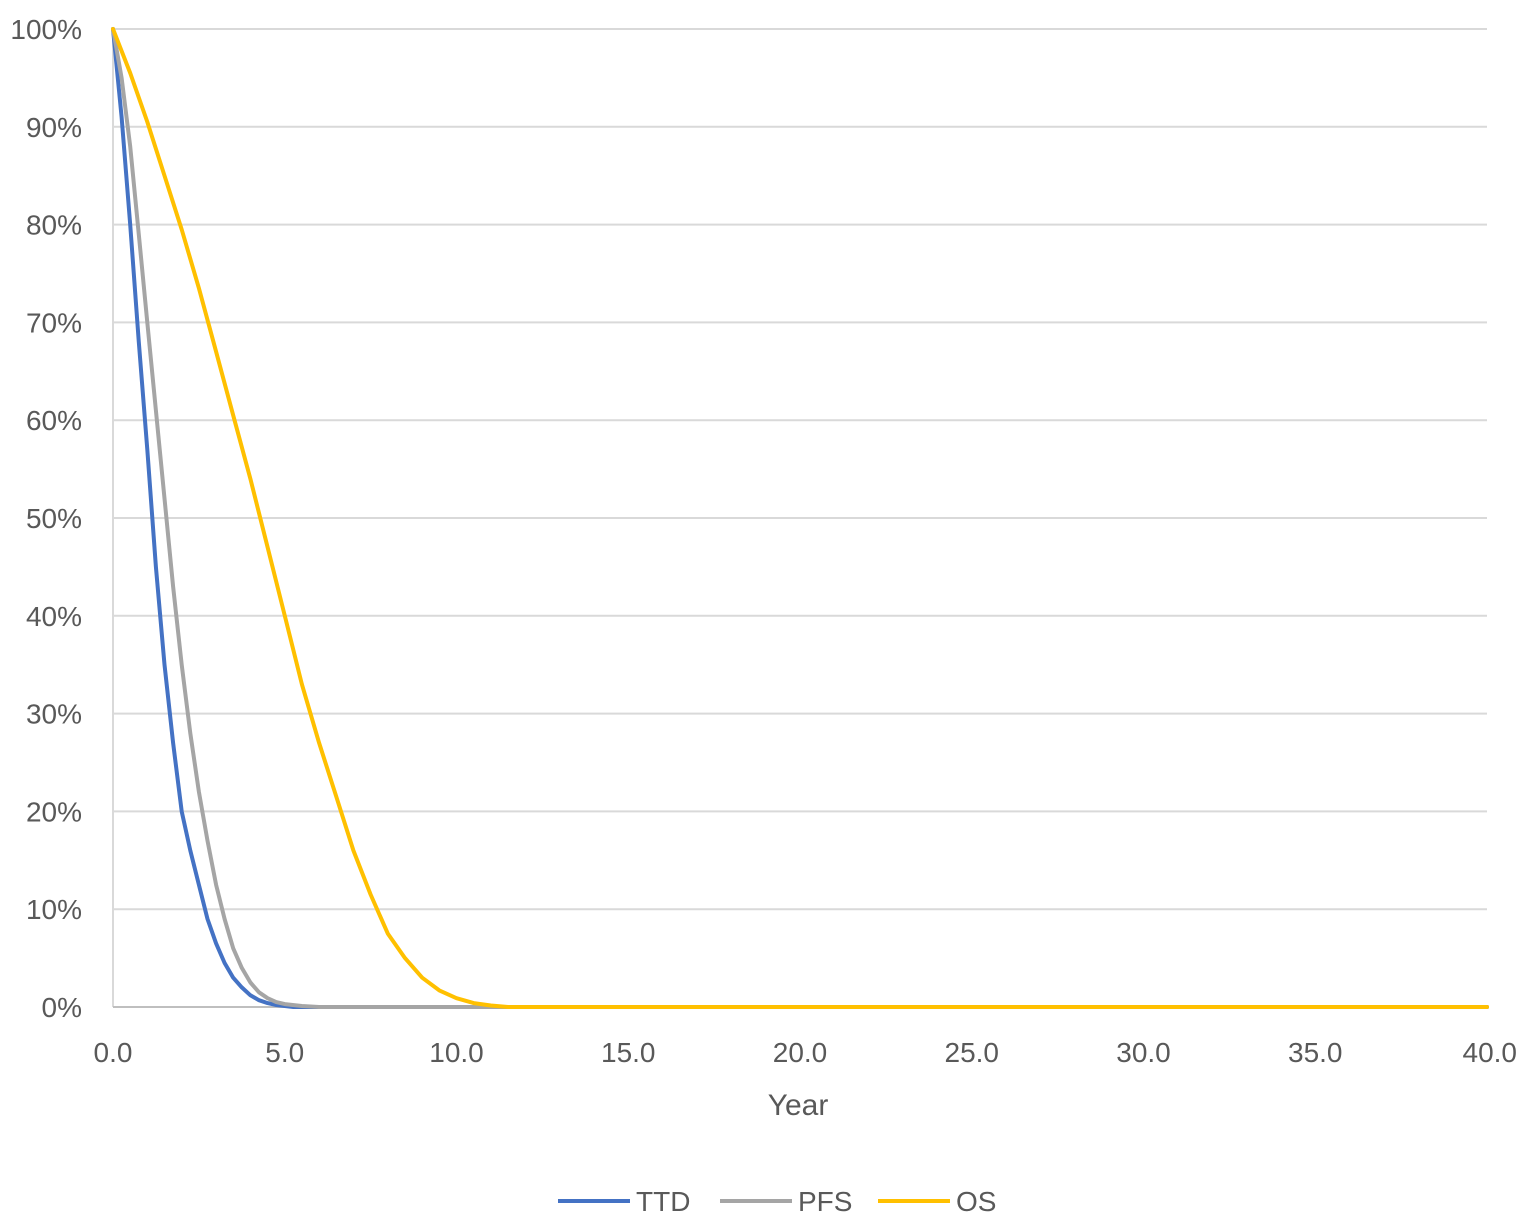  What do you see at coordinates (798, 1105) in the screenshot?
I see `x-axis-title: Year` at bounding box center [798, 1105].